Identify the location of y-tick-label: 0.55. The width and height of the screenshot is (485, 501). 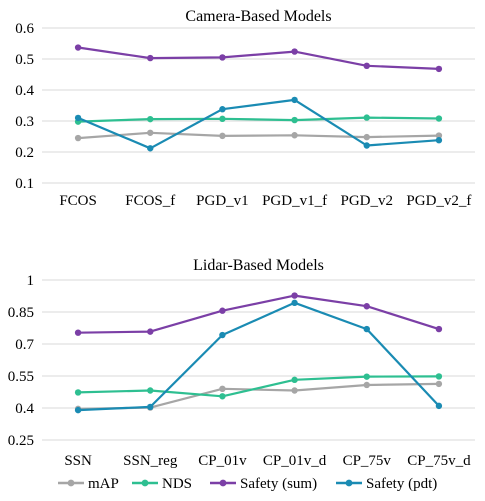
(21, 377).